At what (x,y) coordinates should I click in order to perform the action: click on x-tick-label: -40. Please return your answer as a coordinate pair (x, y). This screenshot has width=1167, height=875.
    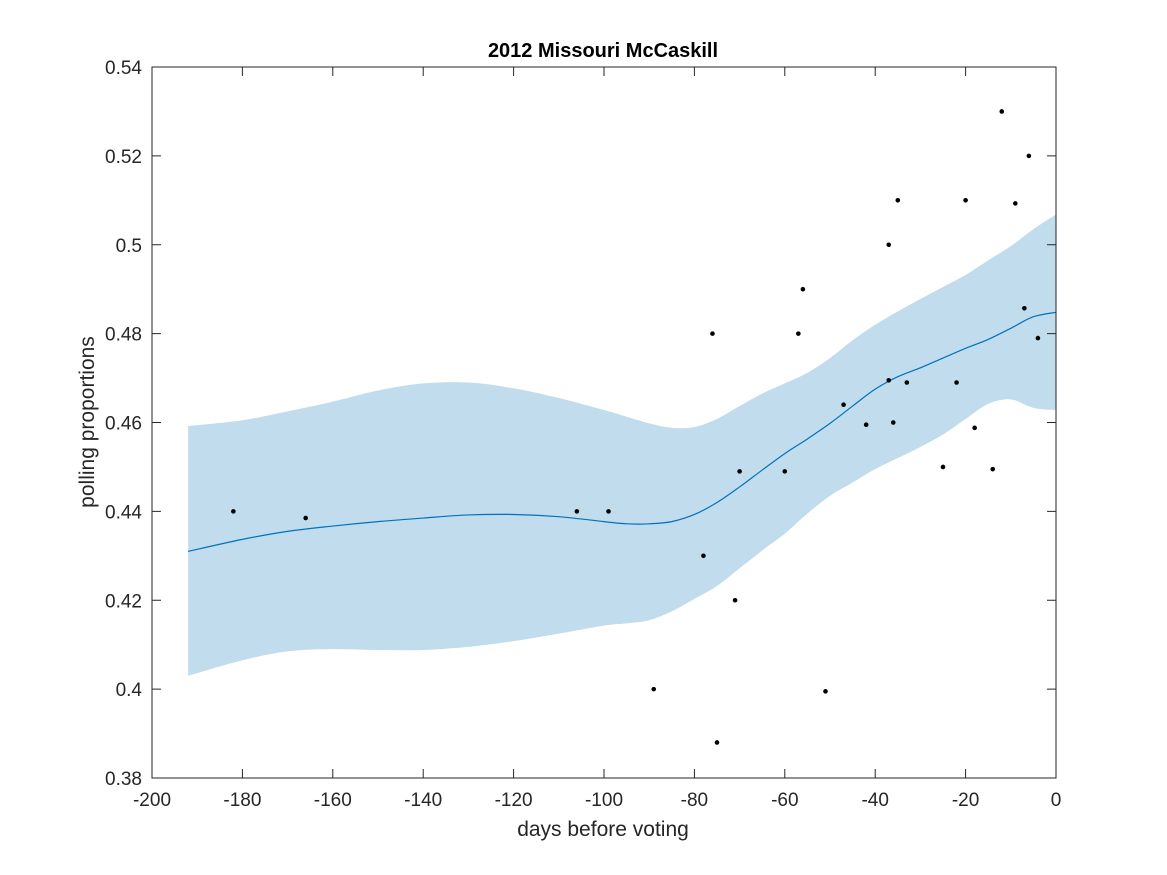
    Looking at the image, I should click on (874, 800).